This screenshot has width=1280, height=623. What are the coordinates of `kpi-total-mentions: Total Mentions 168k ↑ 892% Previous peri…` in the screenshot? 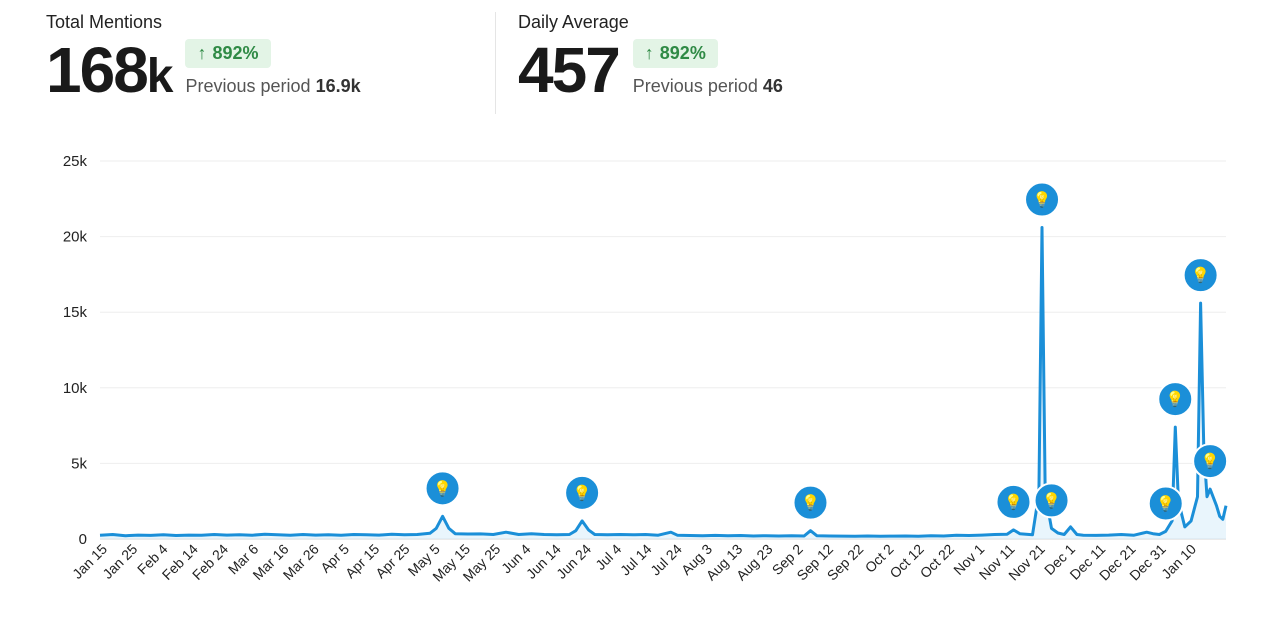 It's located at (203, 62).